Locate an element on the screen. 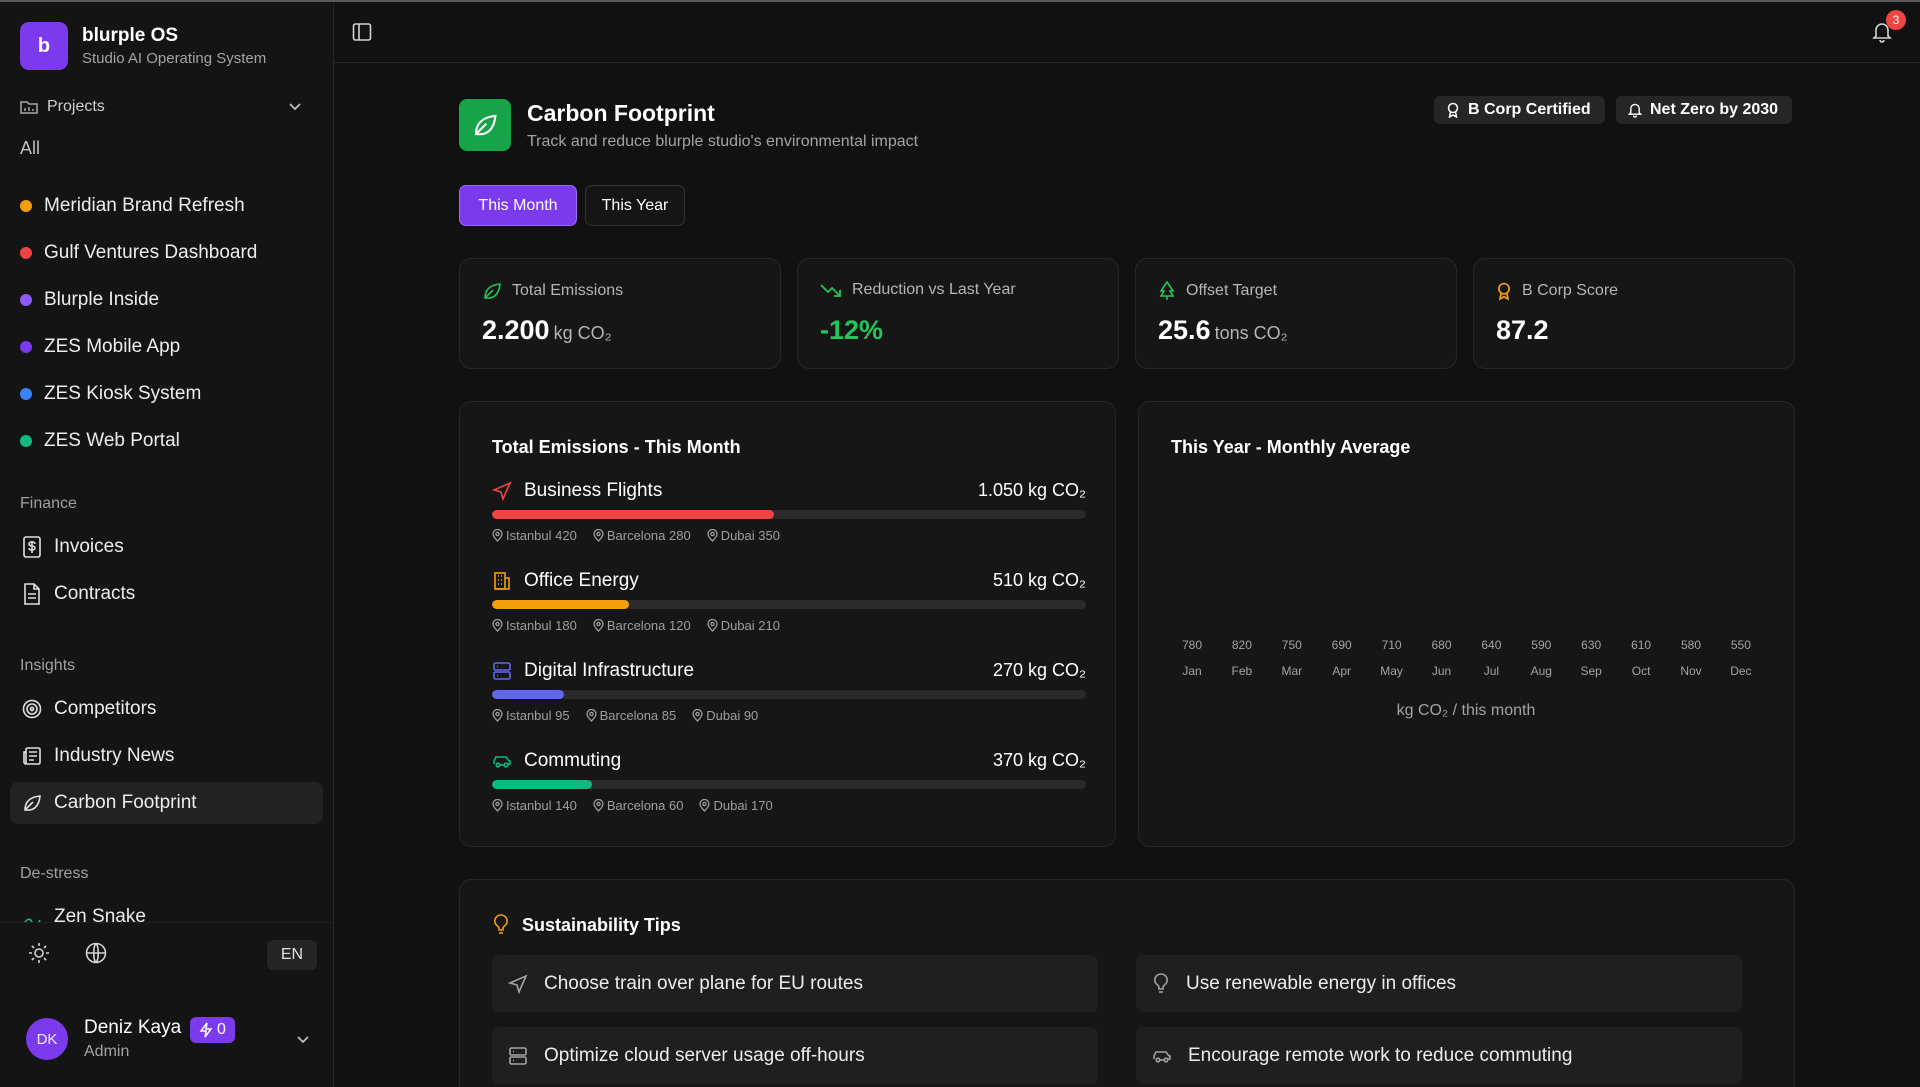 This screenshot has width=1920, height=1087. folder-icon is located at coordinates (29, 107).